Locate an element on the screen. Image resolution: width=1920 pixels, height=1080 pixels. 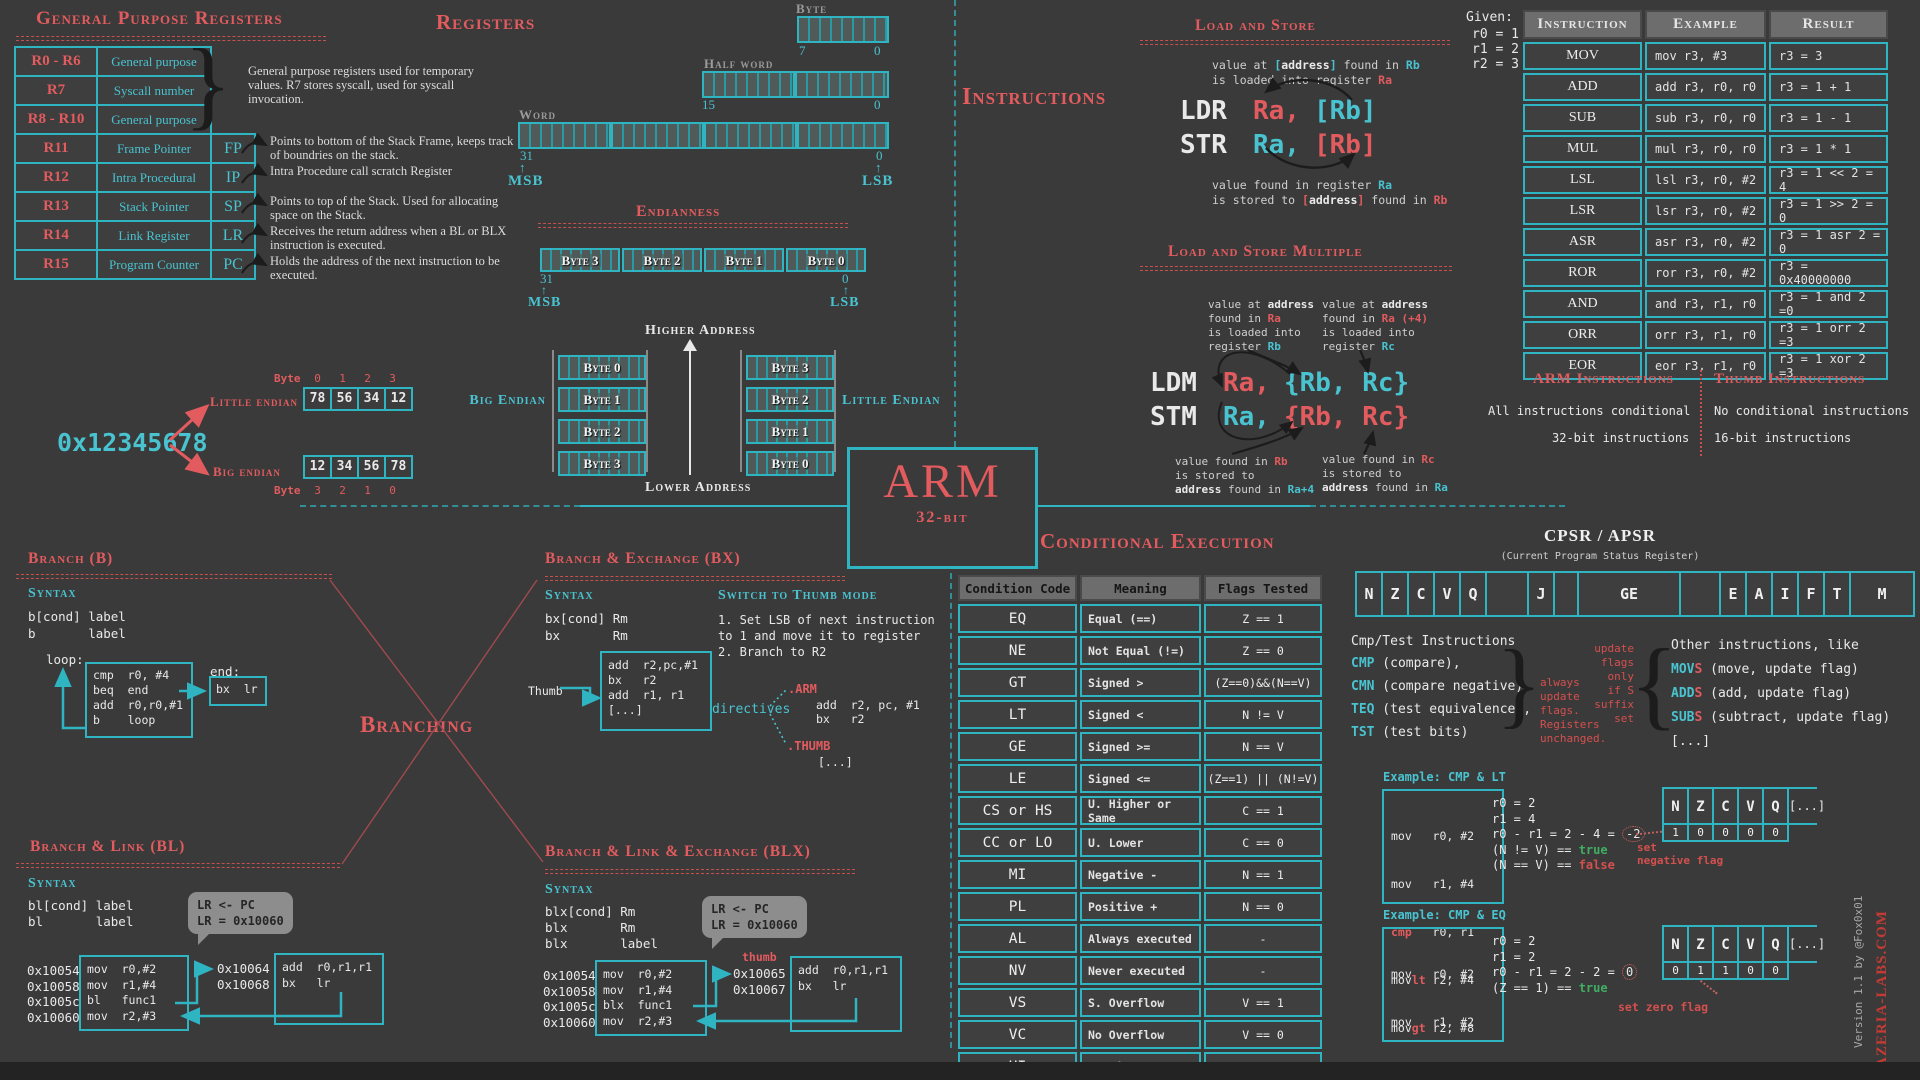
branch-bl-title: Branch & Link (BL) is located at coordinates (108, 846).